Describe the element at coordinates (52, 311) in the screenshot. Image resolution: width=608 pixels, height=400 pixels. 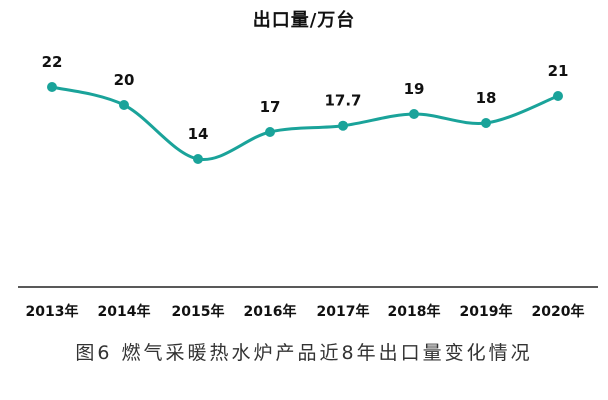
I see `x-tick-label: 2013年` at that location.